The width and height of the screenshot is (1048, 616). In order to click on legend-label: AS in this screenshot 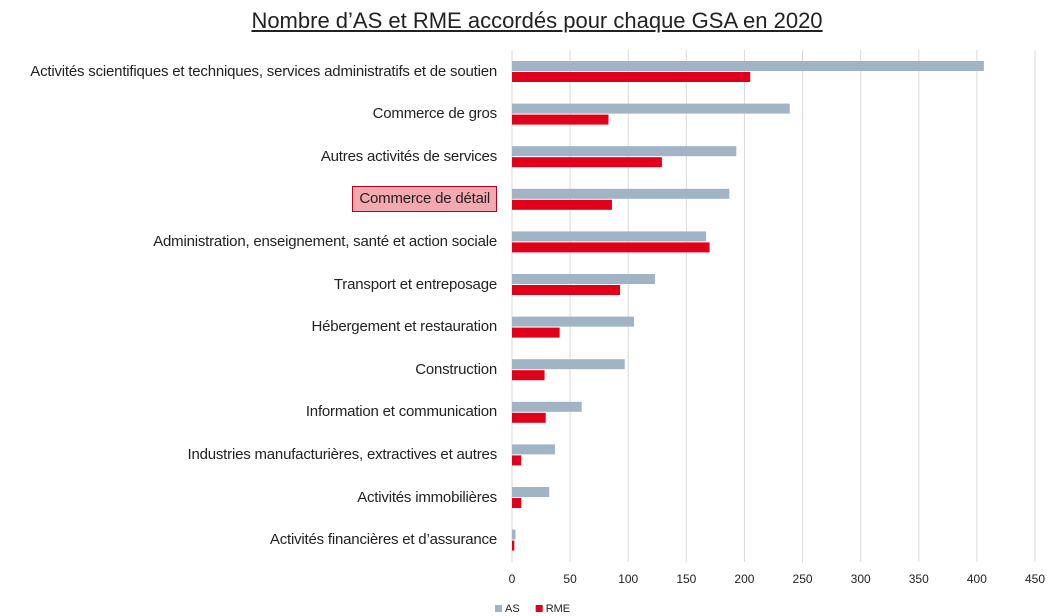, I will do `click(512, 609)`.